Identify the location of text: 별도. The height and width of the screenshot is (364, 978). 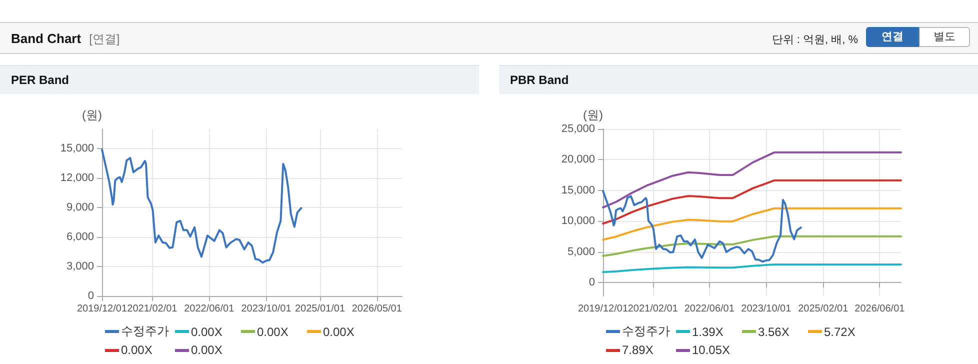
(944, 37).